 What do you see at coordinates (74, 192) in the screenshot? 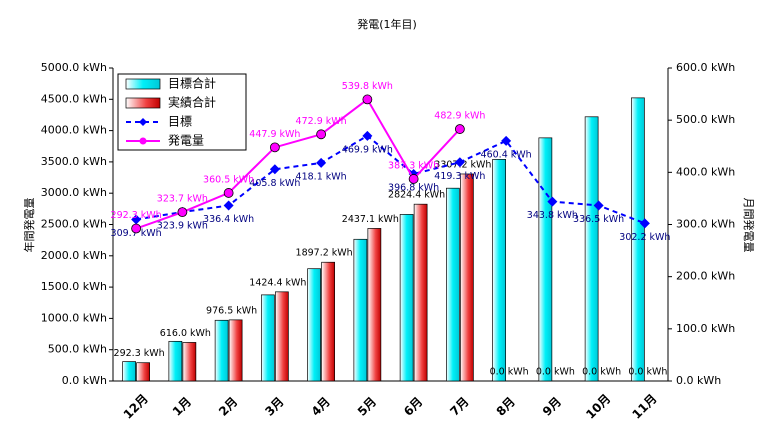
I see `y-tick-label: 3000.0 kWh` at bounding box center [74, 192].